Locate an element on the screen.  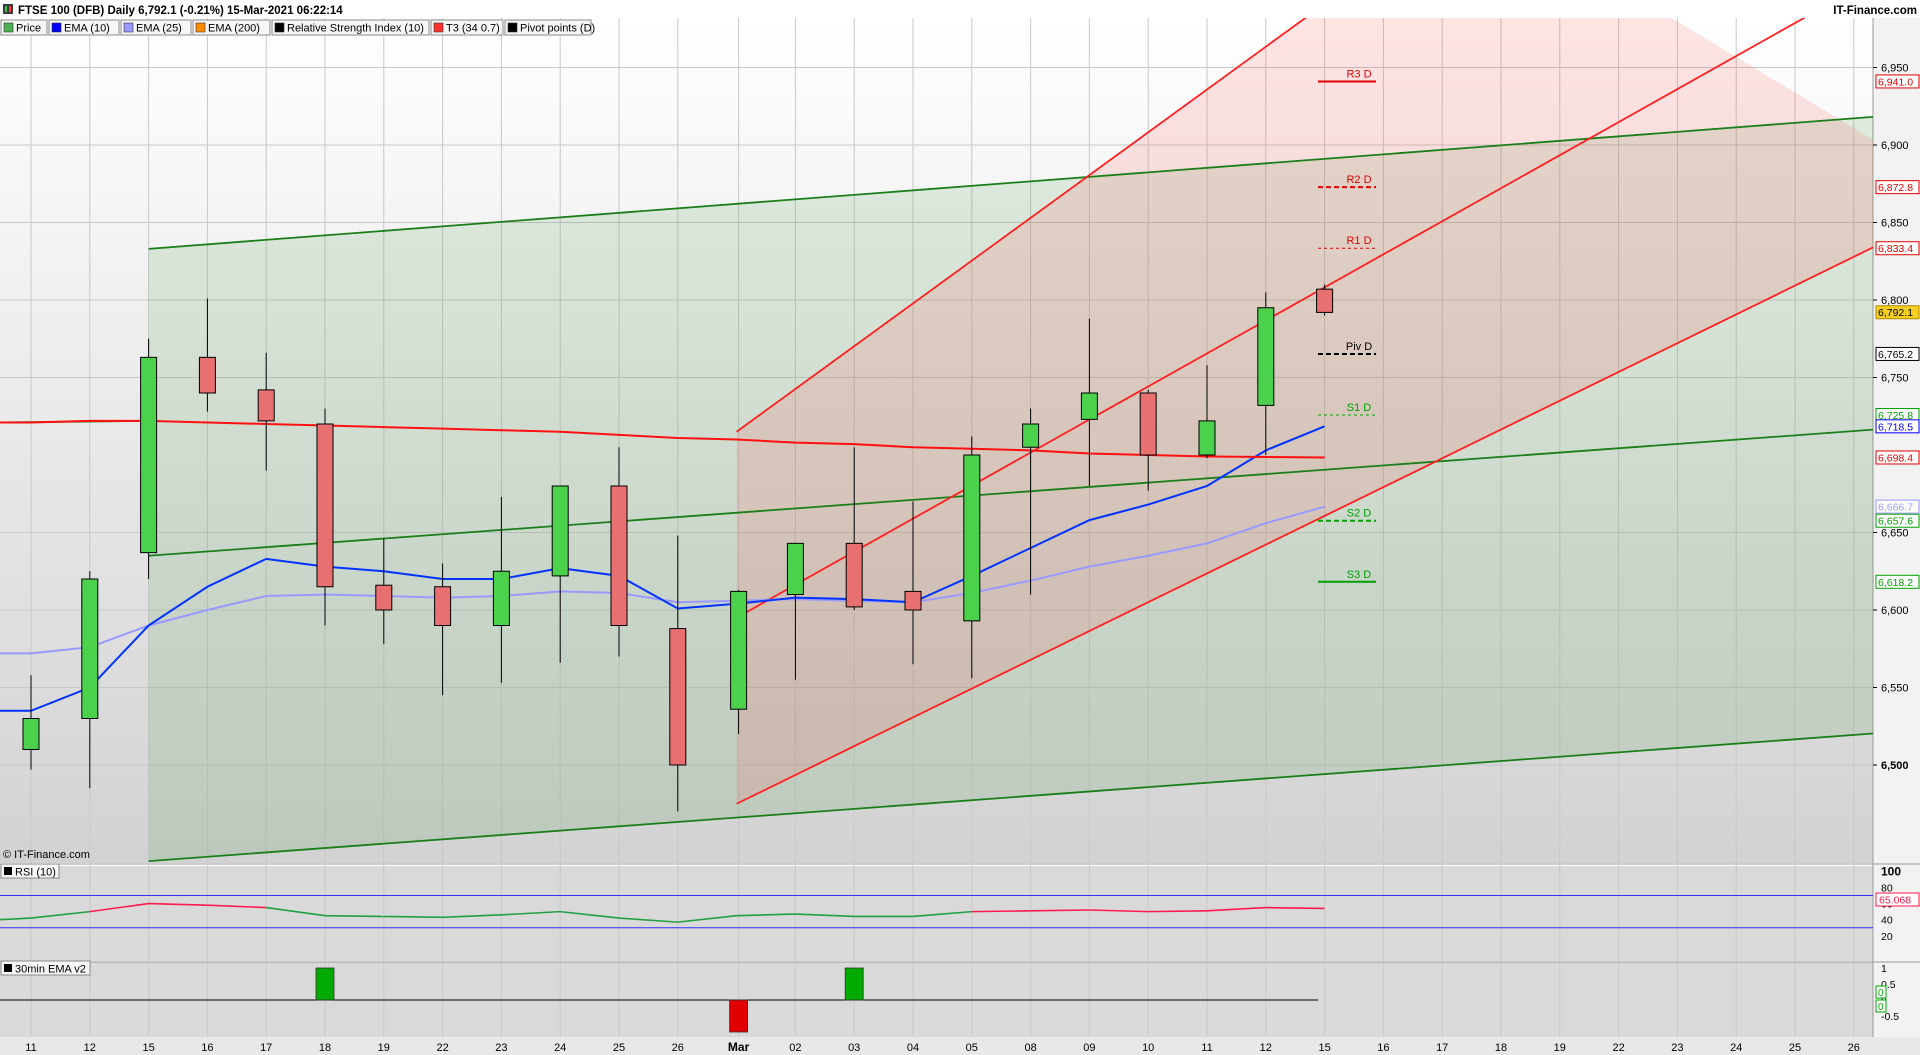
date-tick-label: 18 is located at coordinates (325, 1048).